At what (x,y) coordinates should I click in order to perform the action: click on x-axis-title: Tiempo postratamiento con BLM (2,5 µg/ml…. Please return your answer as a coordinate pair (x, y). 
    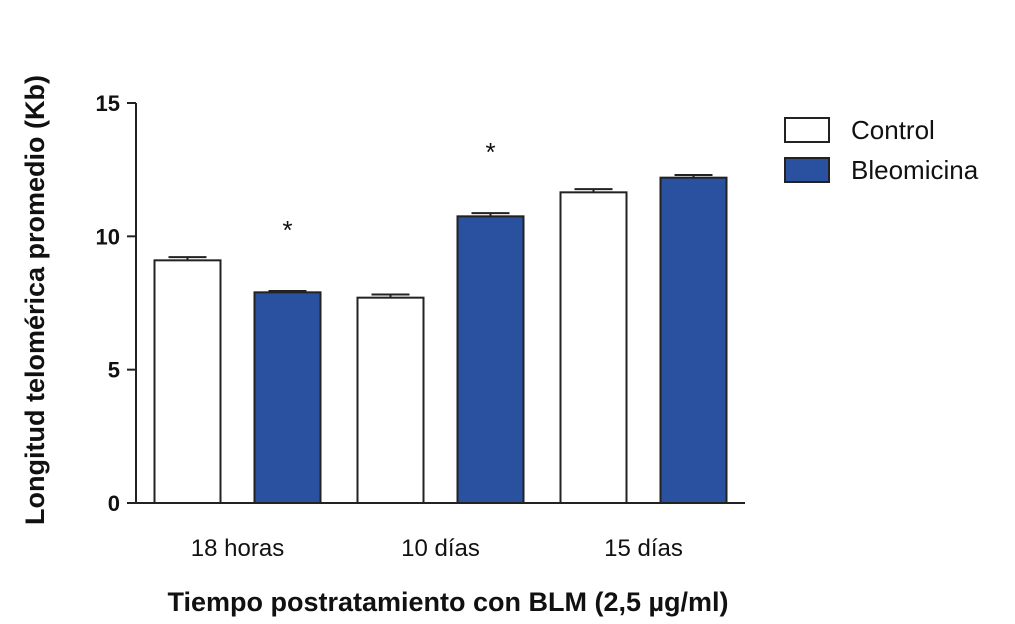
    Looking at the image, I should click on (447, 602).